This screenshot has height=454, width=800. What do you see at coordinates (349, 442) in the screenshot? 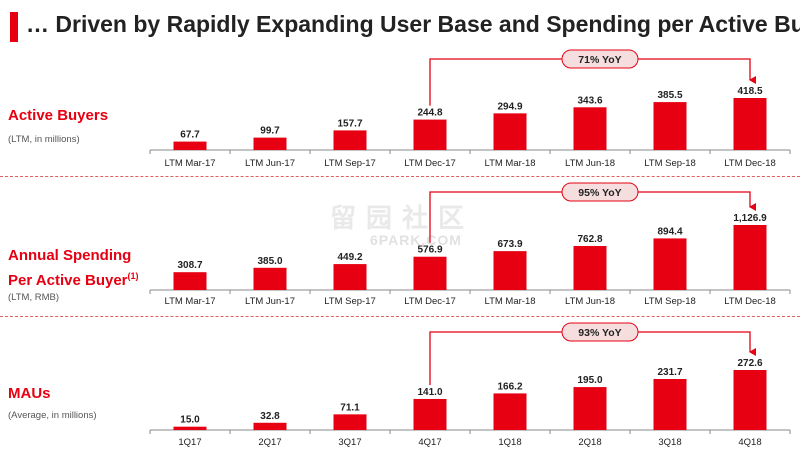
I see `tick-label: 3Q17` at bounding box center [349, 442].